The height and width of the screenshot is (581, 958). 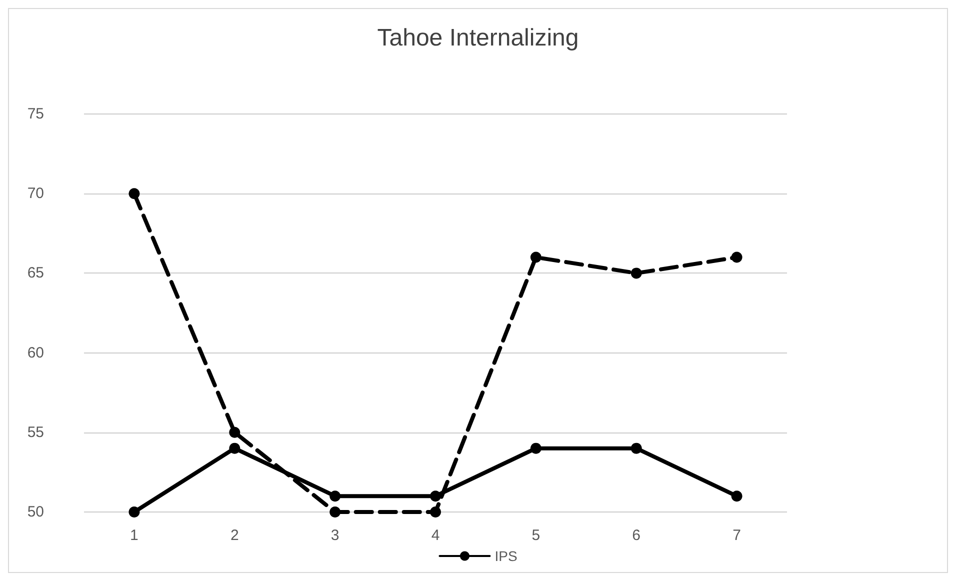 I want to click on x-tick-label: 1, so click(x=134, y=535).